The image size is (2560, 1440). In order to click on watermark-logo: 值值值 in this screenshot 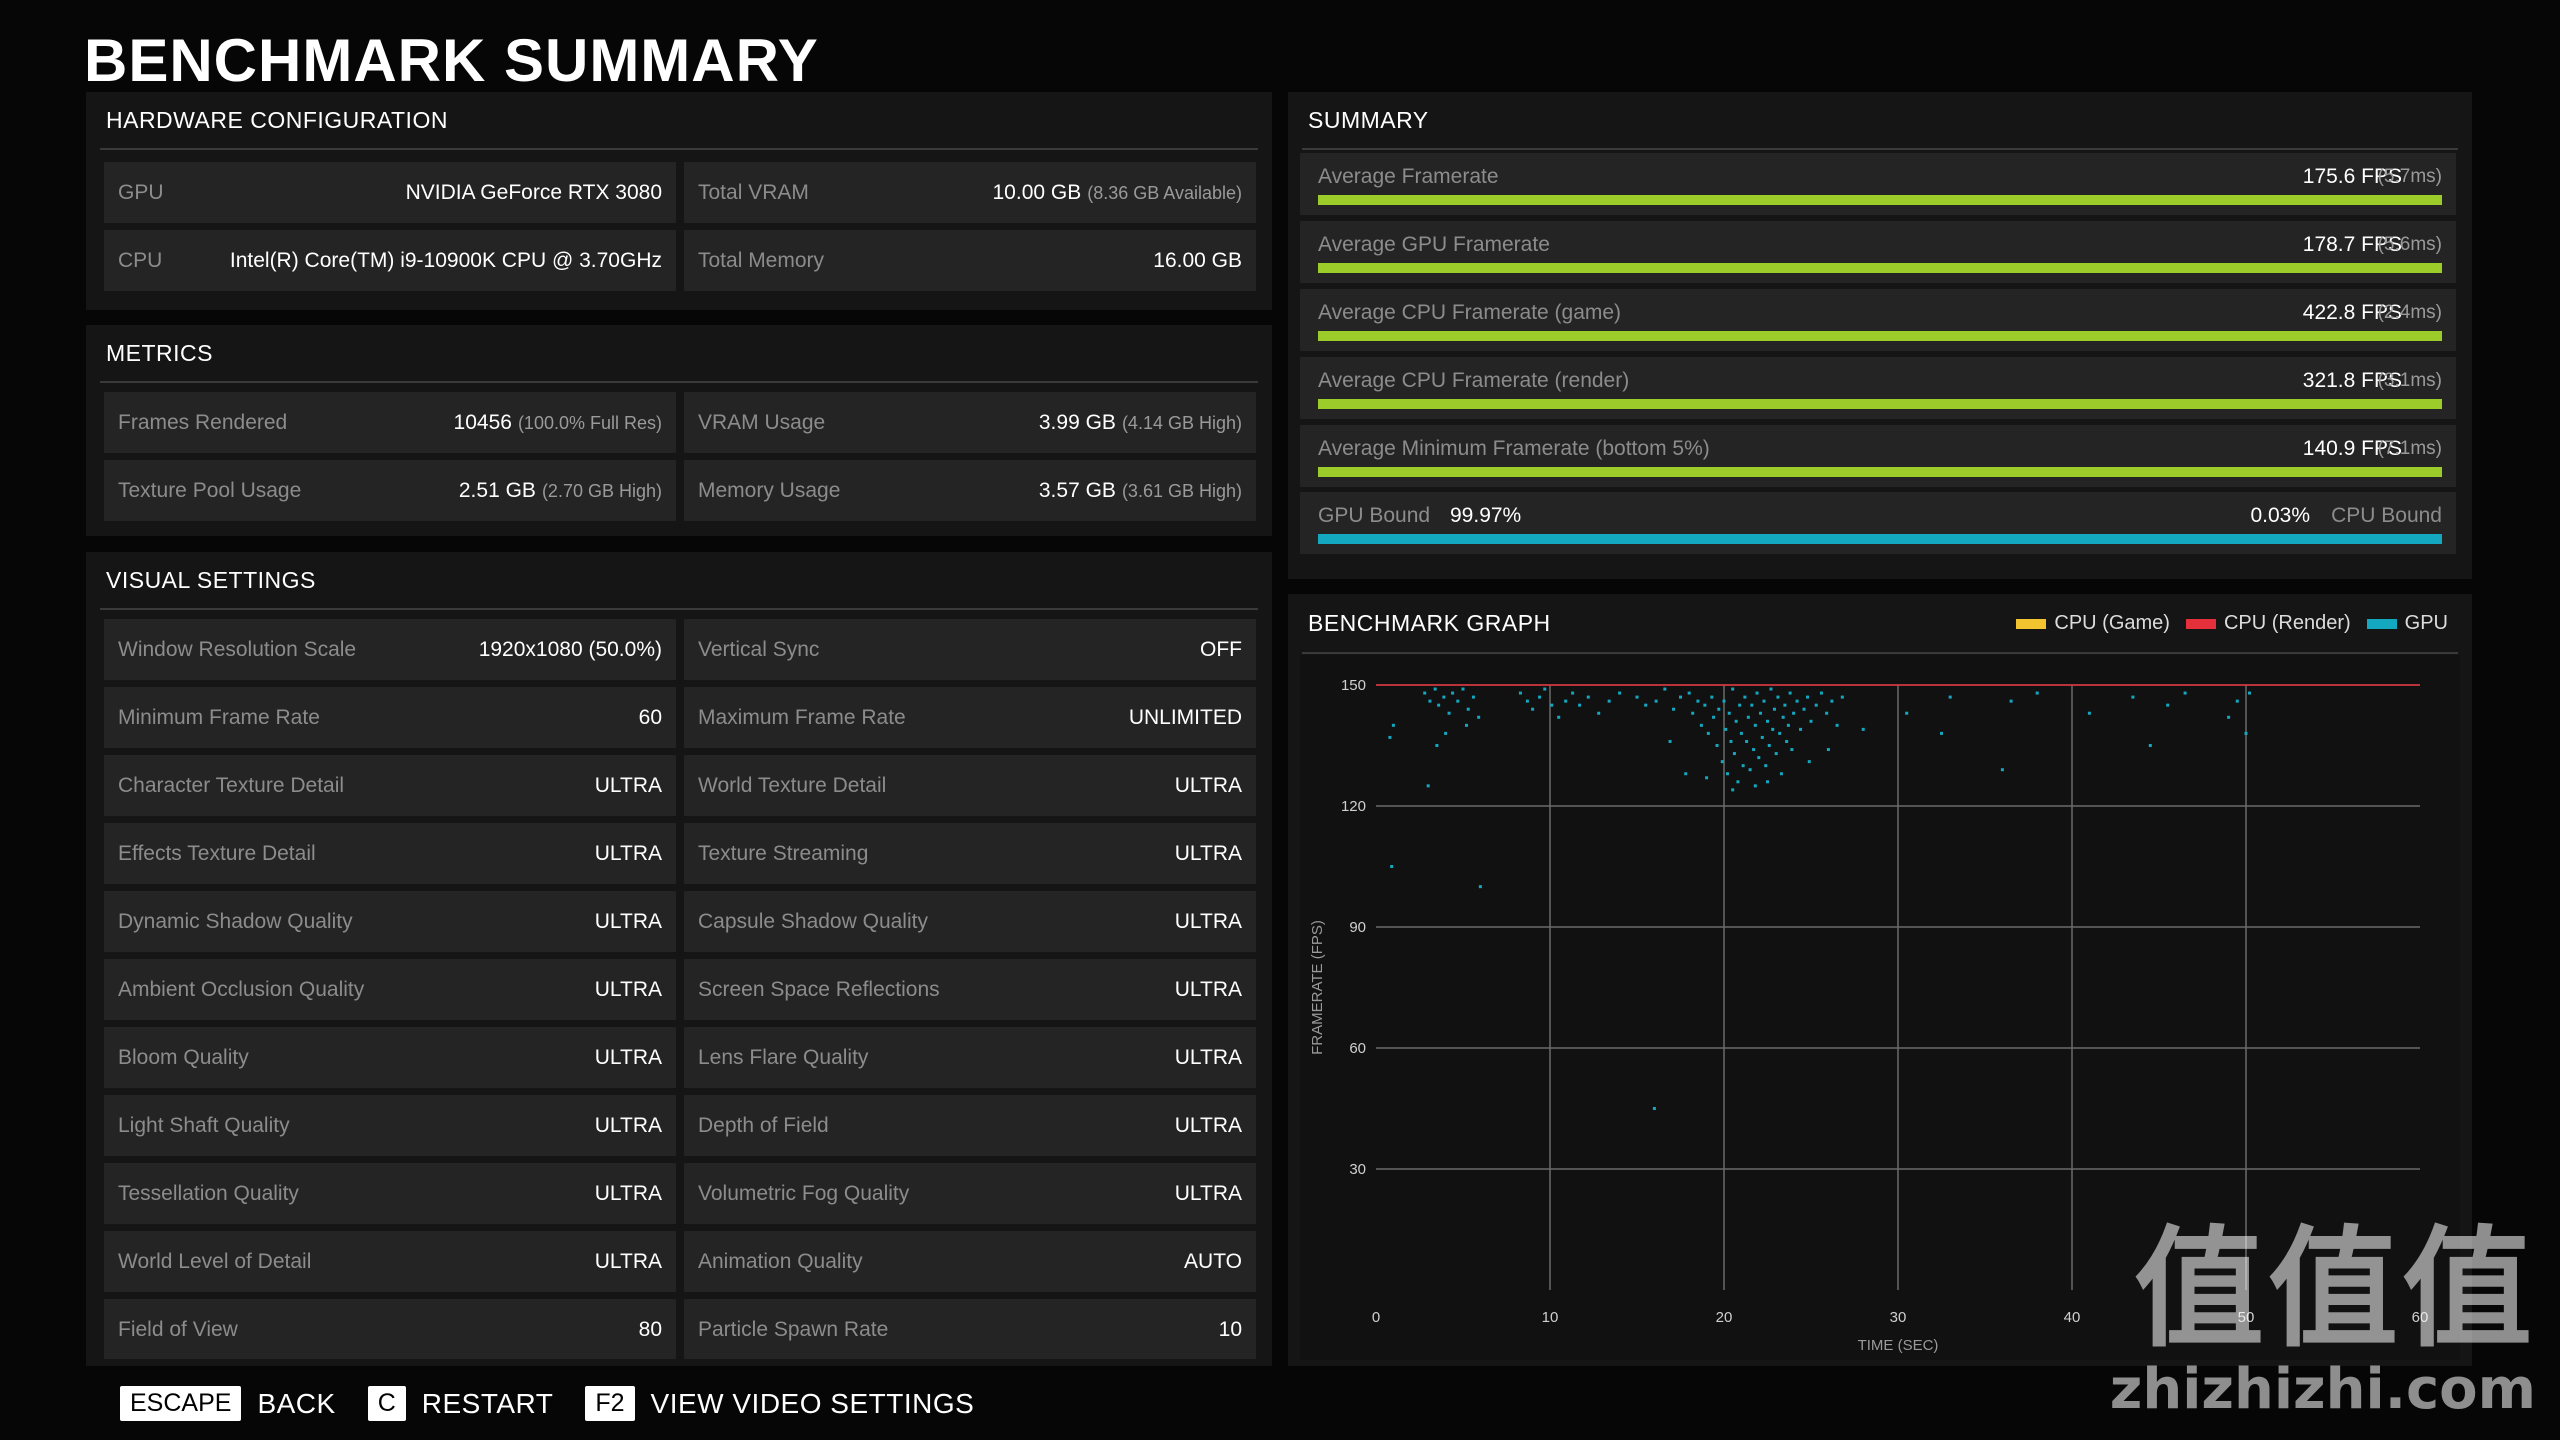, I will do `click(2334, 1288)`.